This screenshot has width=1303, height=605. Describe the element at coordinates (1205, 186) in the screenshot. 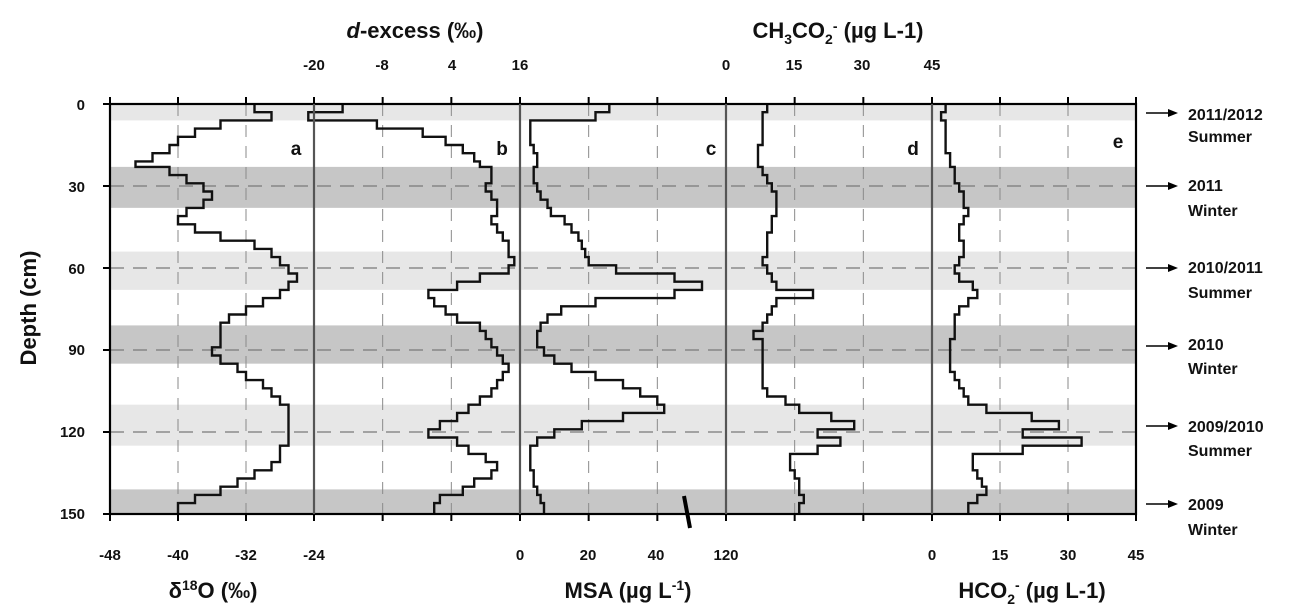

I see `season-label-line1: 2011` at that location.